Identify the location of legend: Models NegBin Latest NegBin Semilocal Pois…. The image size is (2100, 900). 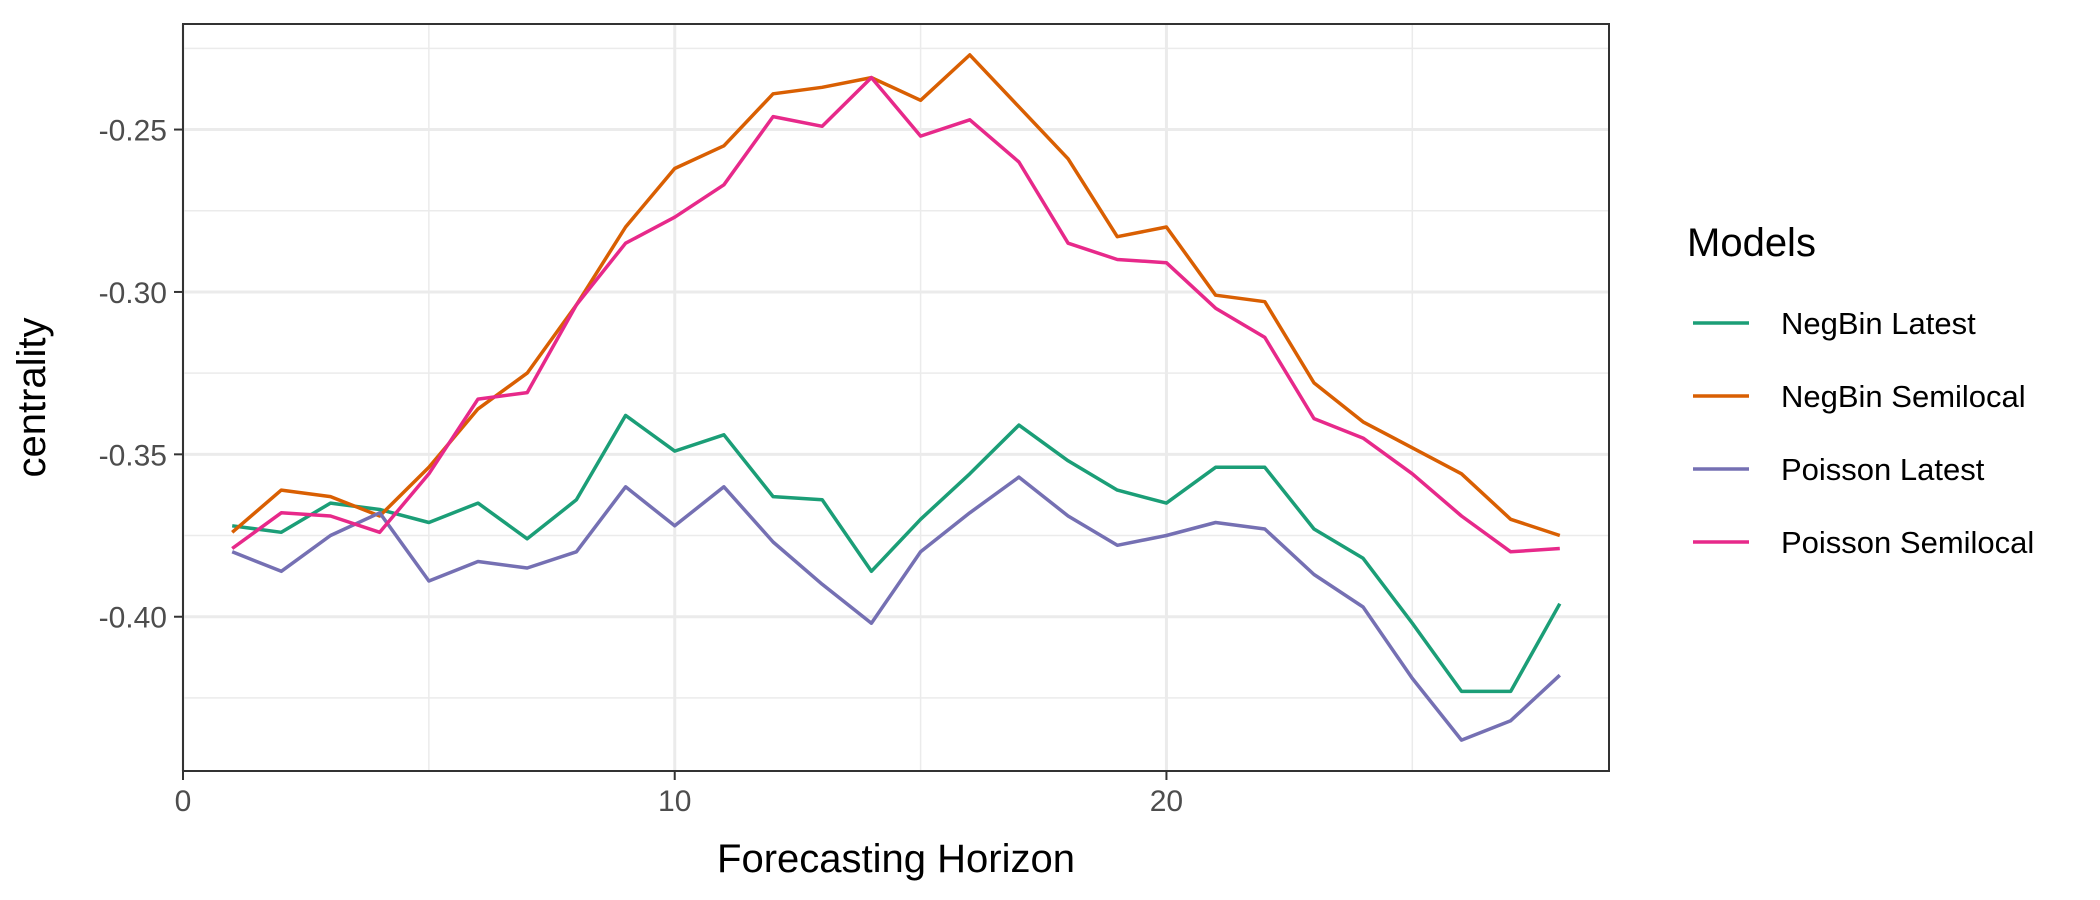
(1860, 390).